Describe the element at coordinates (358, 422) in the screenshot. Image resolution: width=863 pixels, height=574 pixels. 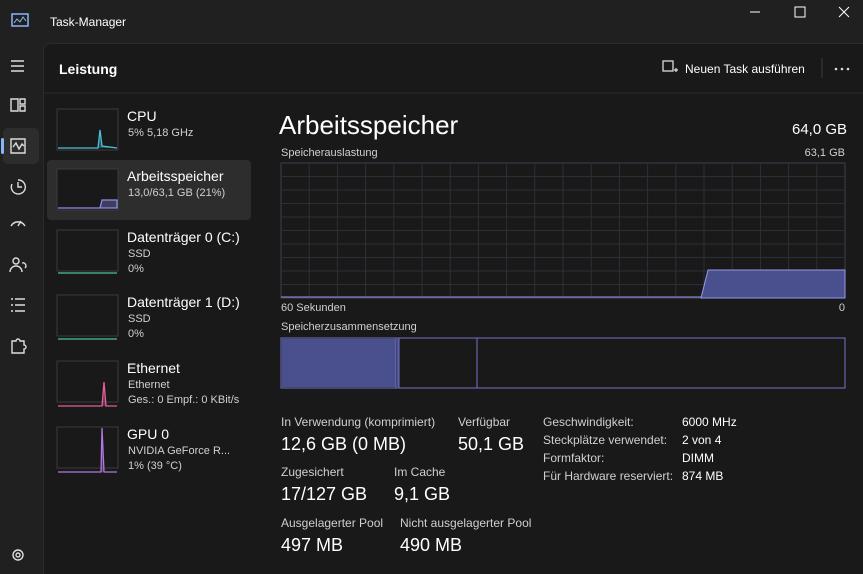
I see `stat-label: In Verwendung (komprimiert)` at that location.